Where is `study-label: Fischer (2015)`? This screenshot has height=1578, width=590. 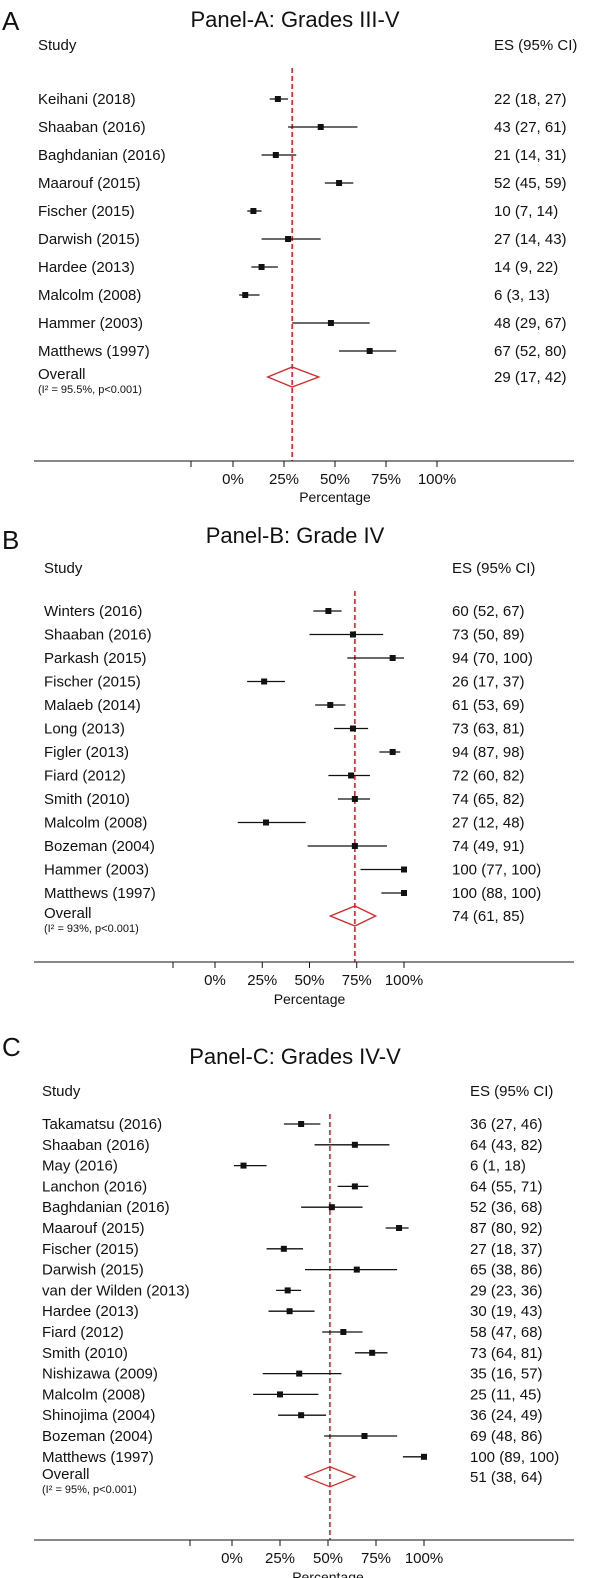
study-label: Fischer (2015) is located at coordinates (90, 1249).